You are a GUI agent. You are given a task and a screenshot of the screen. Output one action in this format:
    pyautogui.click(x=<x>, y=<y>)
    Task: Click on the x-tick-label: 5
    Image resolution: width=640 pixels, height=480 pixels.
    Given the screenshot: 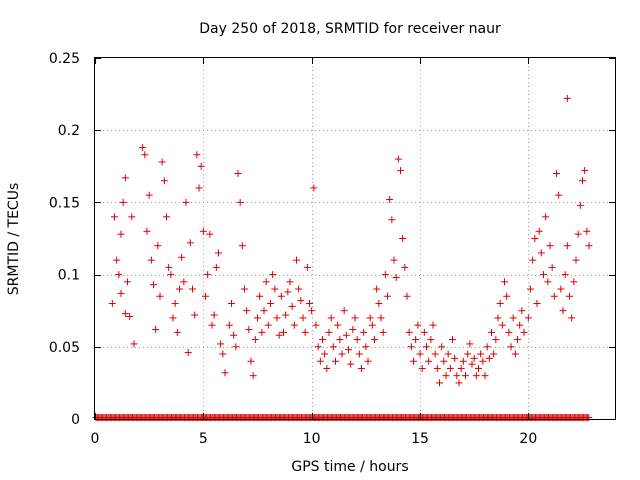 What is the action you would take?
    pyautogui.click(x=203, y=439)
    